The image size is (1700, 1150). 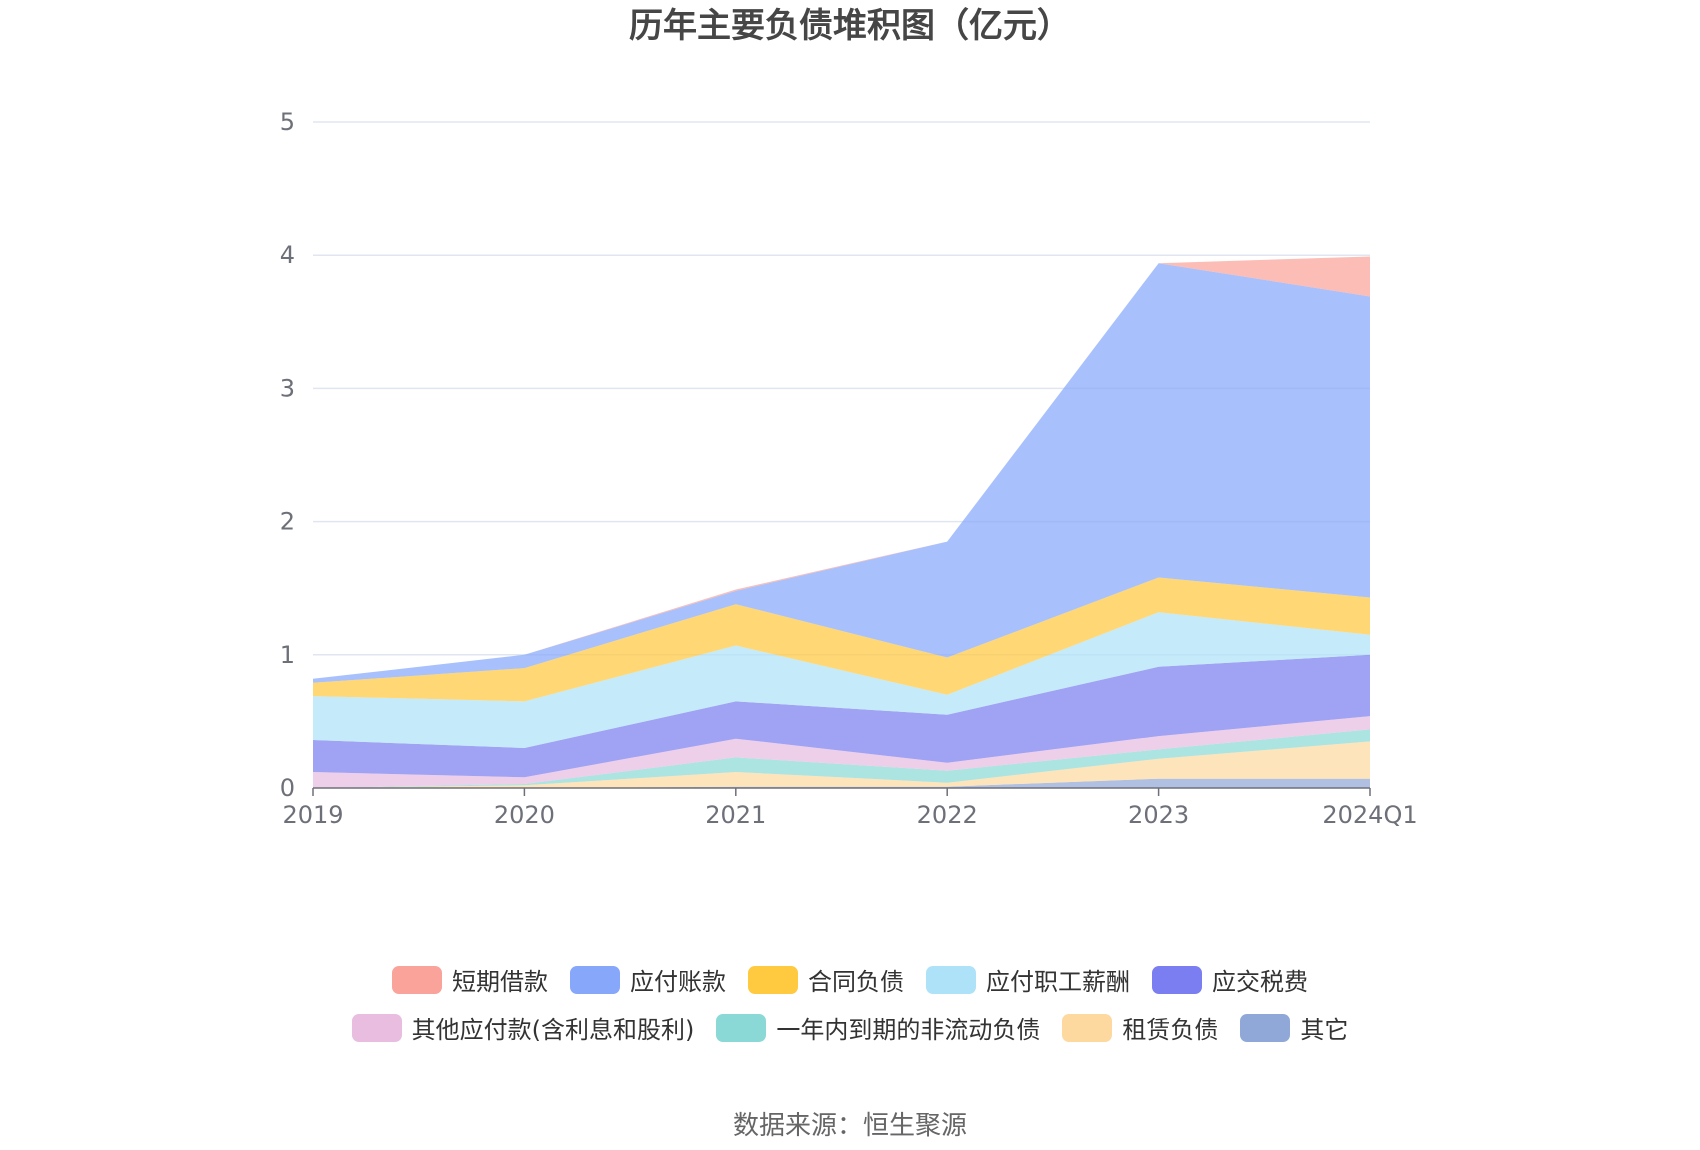 What do you see at coordinates (553, 1030) in the screenshot?
I see `legend-label: 其他应付款(含利息和股利)` at bounding box center [553, 1030].